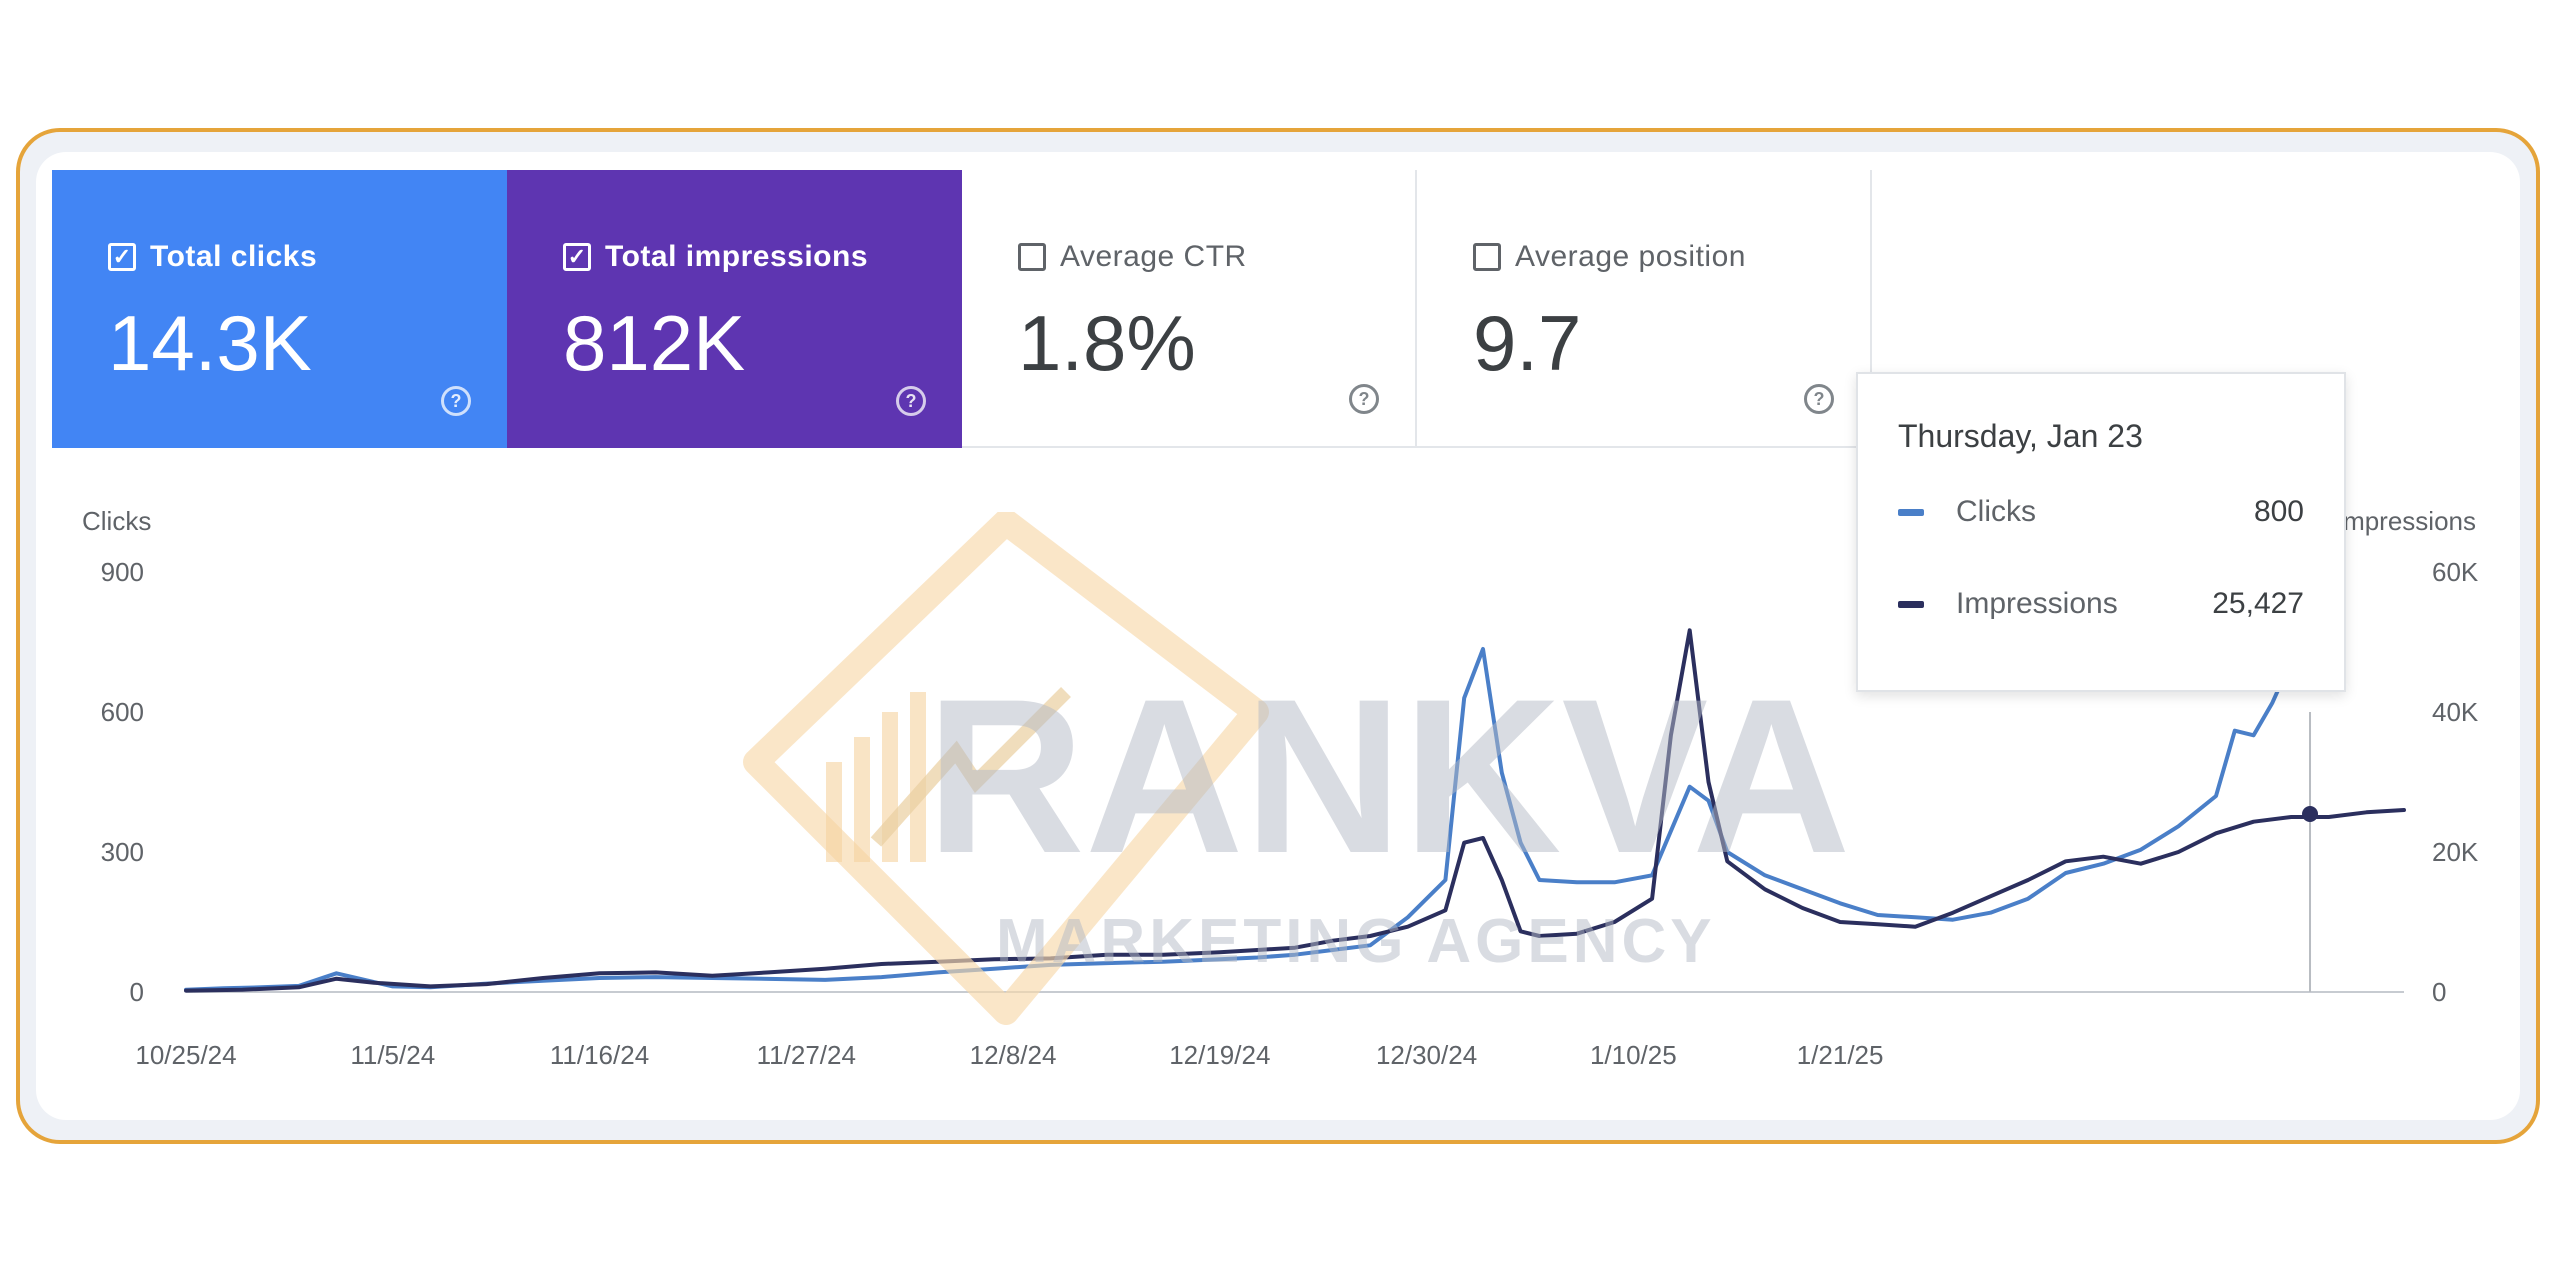 The image size is (2560, 1280). Describe the element at coordinates (1644, 309) in the screenshot. I see `metric-average-position: Average position 9.7 ?` at that location.